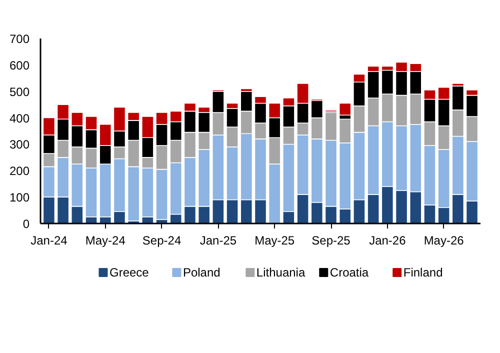 Image resolution: width=500 pixels, height=353 pixels. What do you see at coordinates (423, 273) in the screenshot?
I see `legend-label: Finland` at bounding box center [423, 273].